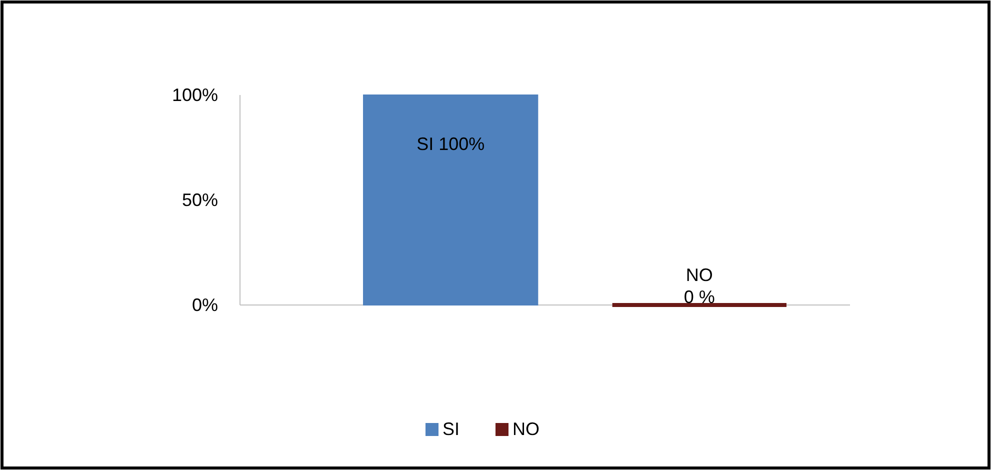 The height and width of the screenshot is (470, 991). I want to click on legend-label: NO, so click(526, 429).